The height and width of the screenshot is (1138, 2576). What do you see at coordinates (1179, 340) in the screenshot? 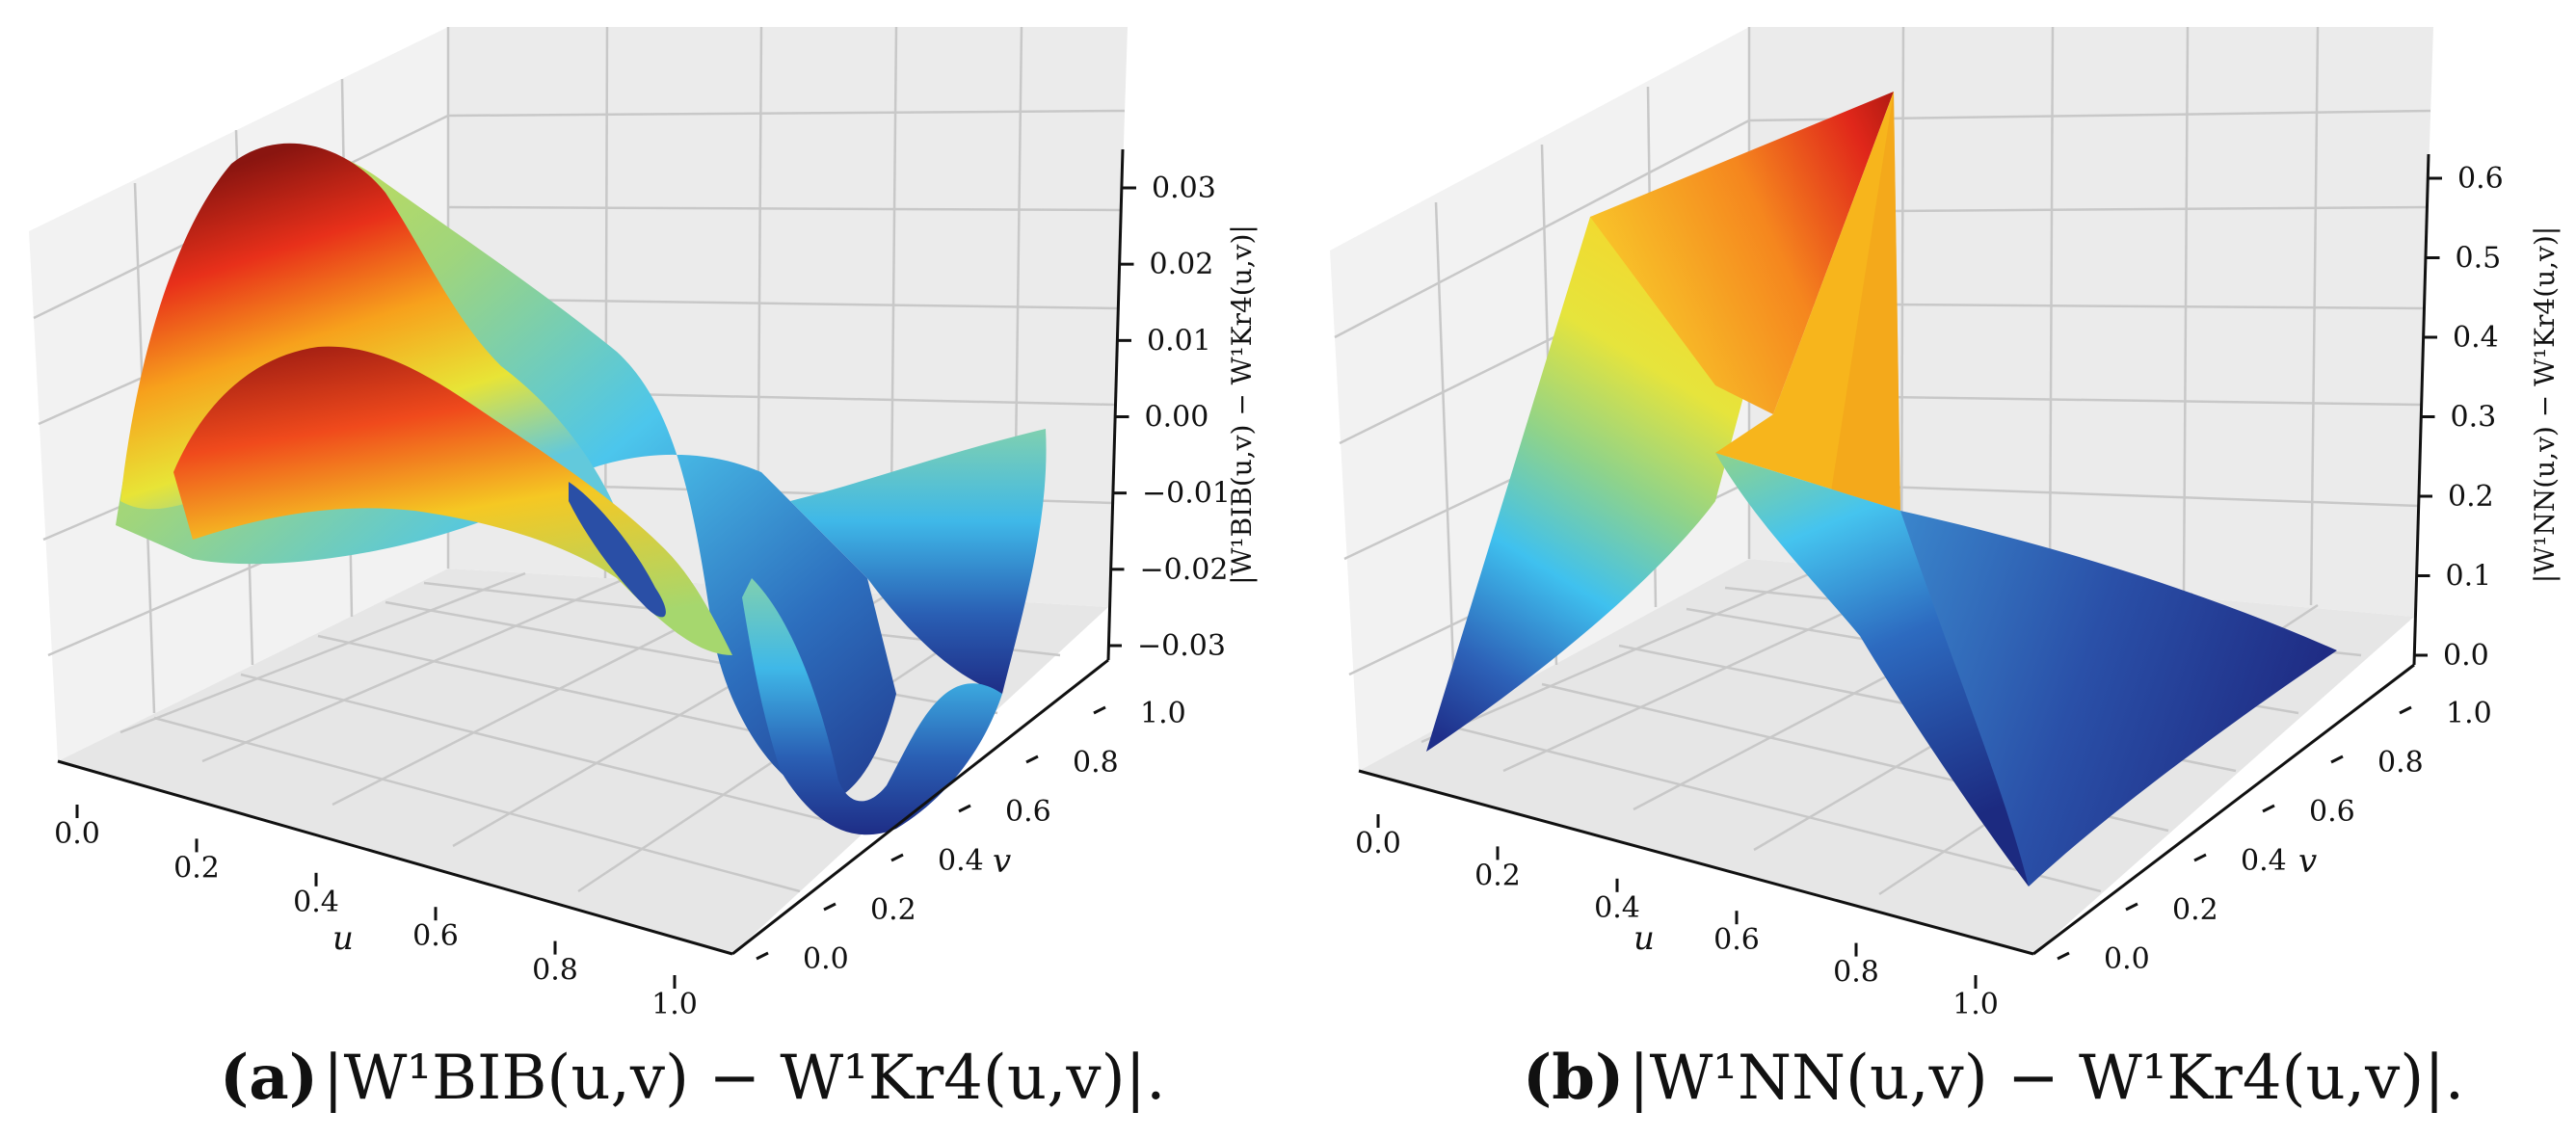
I see `z-tick-label: 0.01` at bounding box center [1179, 340].